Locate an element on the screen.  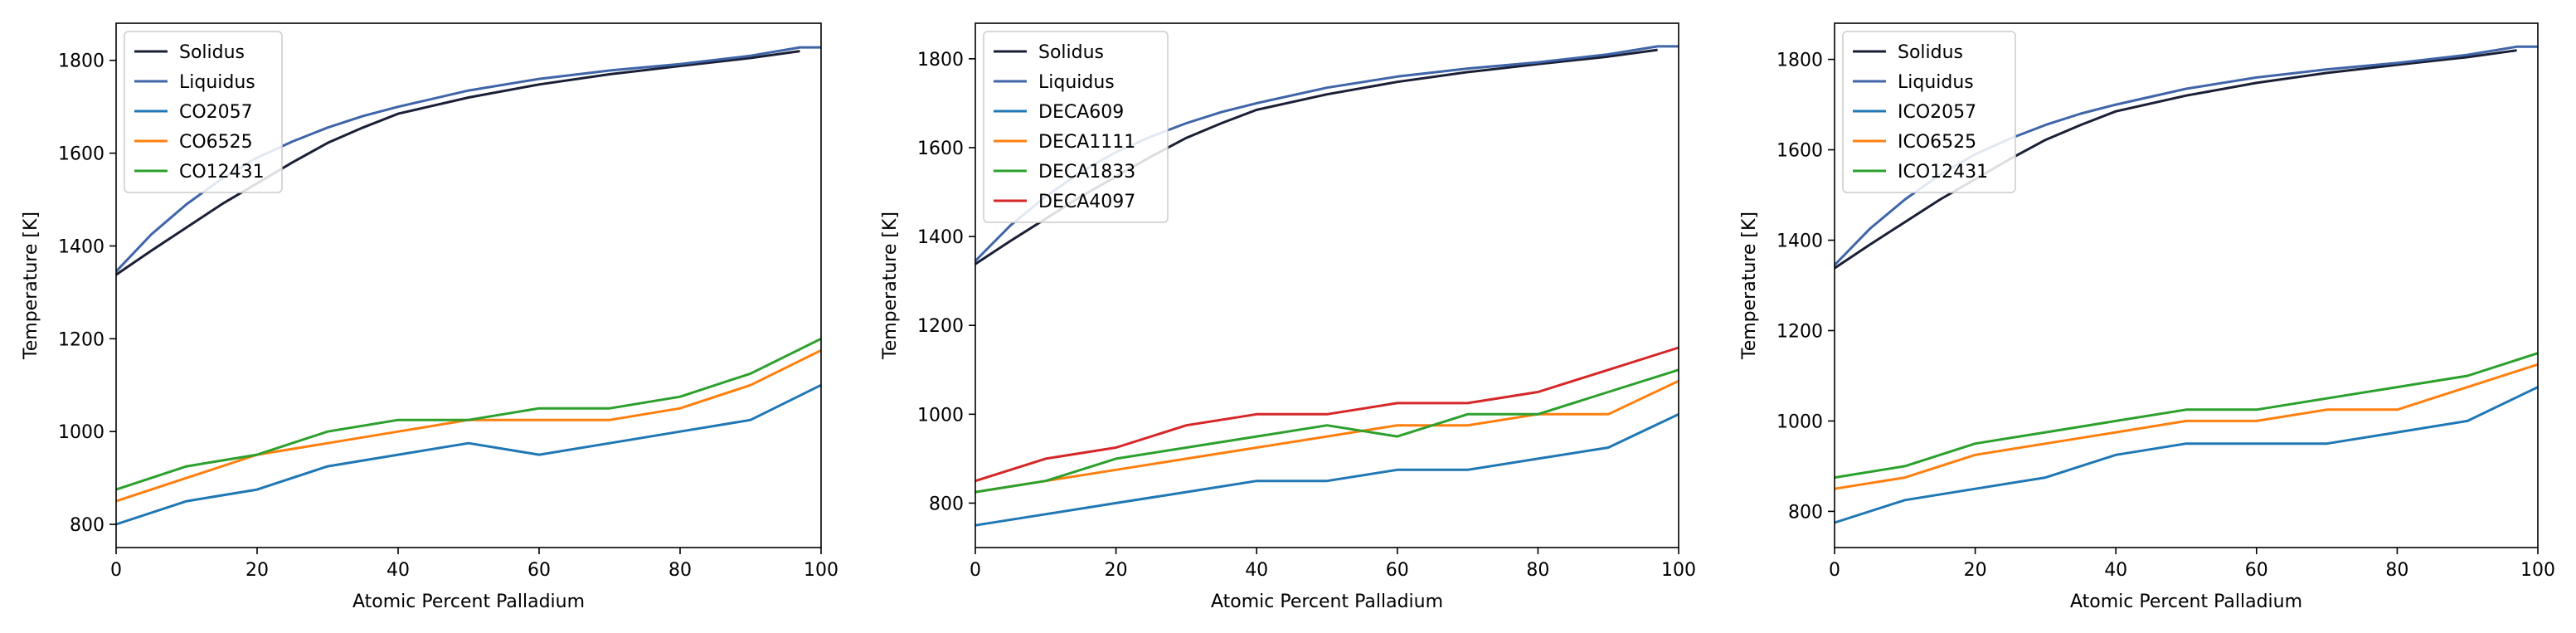
series-line-ico12431 is located at coordinates (2186, 416).